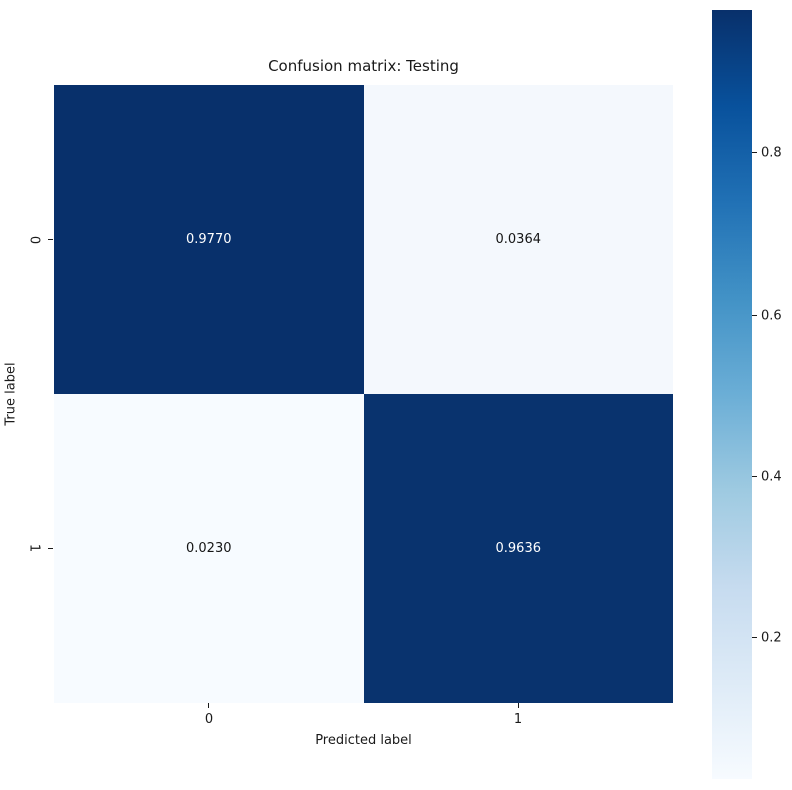  I want to click on x-tick-label-0: 0, so click(209, 719).